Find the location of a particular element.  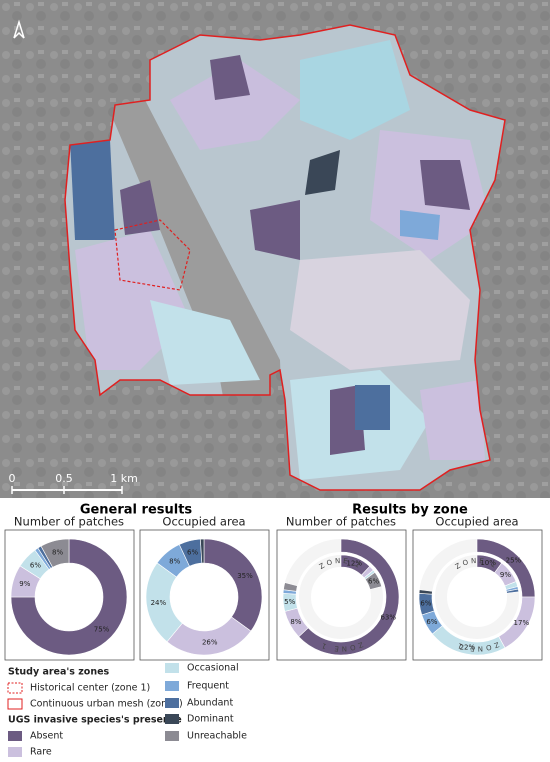

legend-label: Dominant is located at coordinates (210, 719).